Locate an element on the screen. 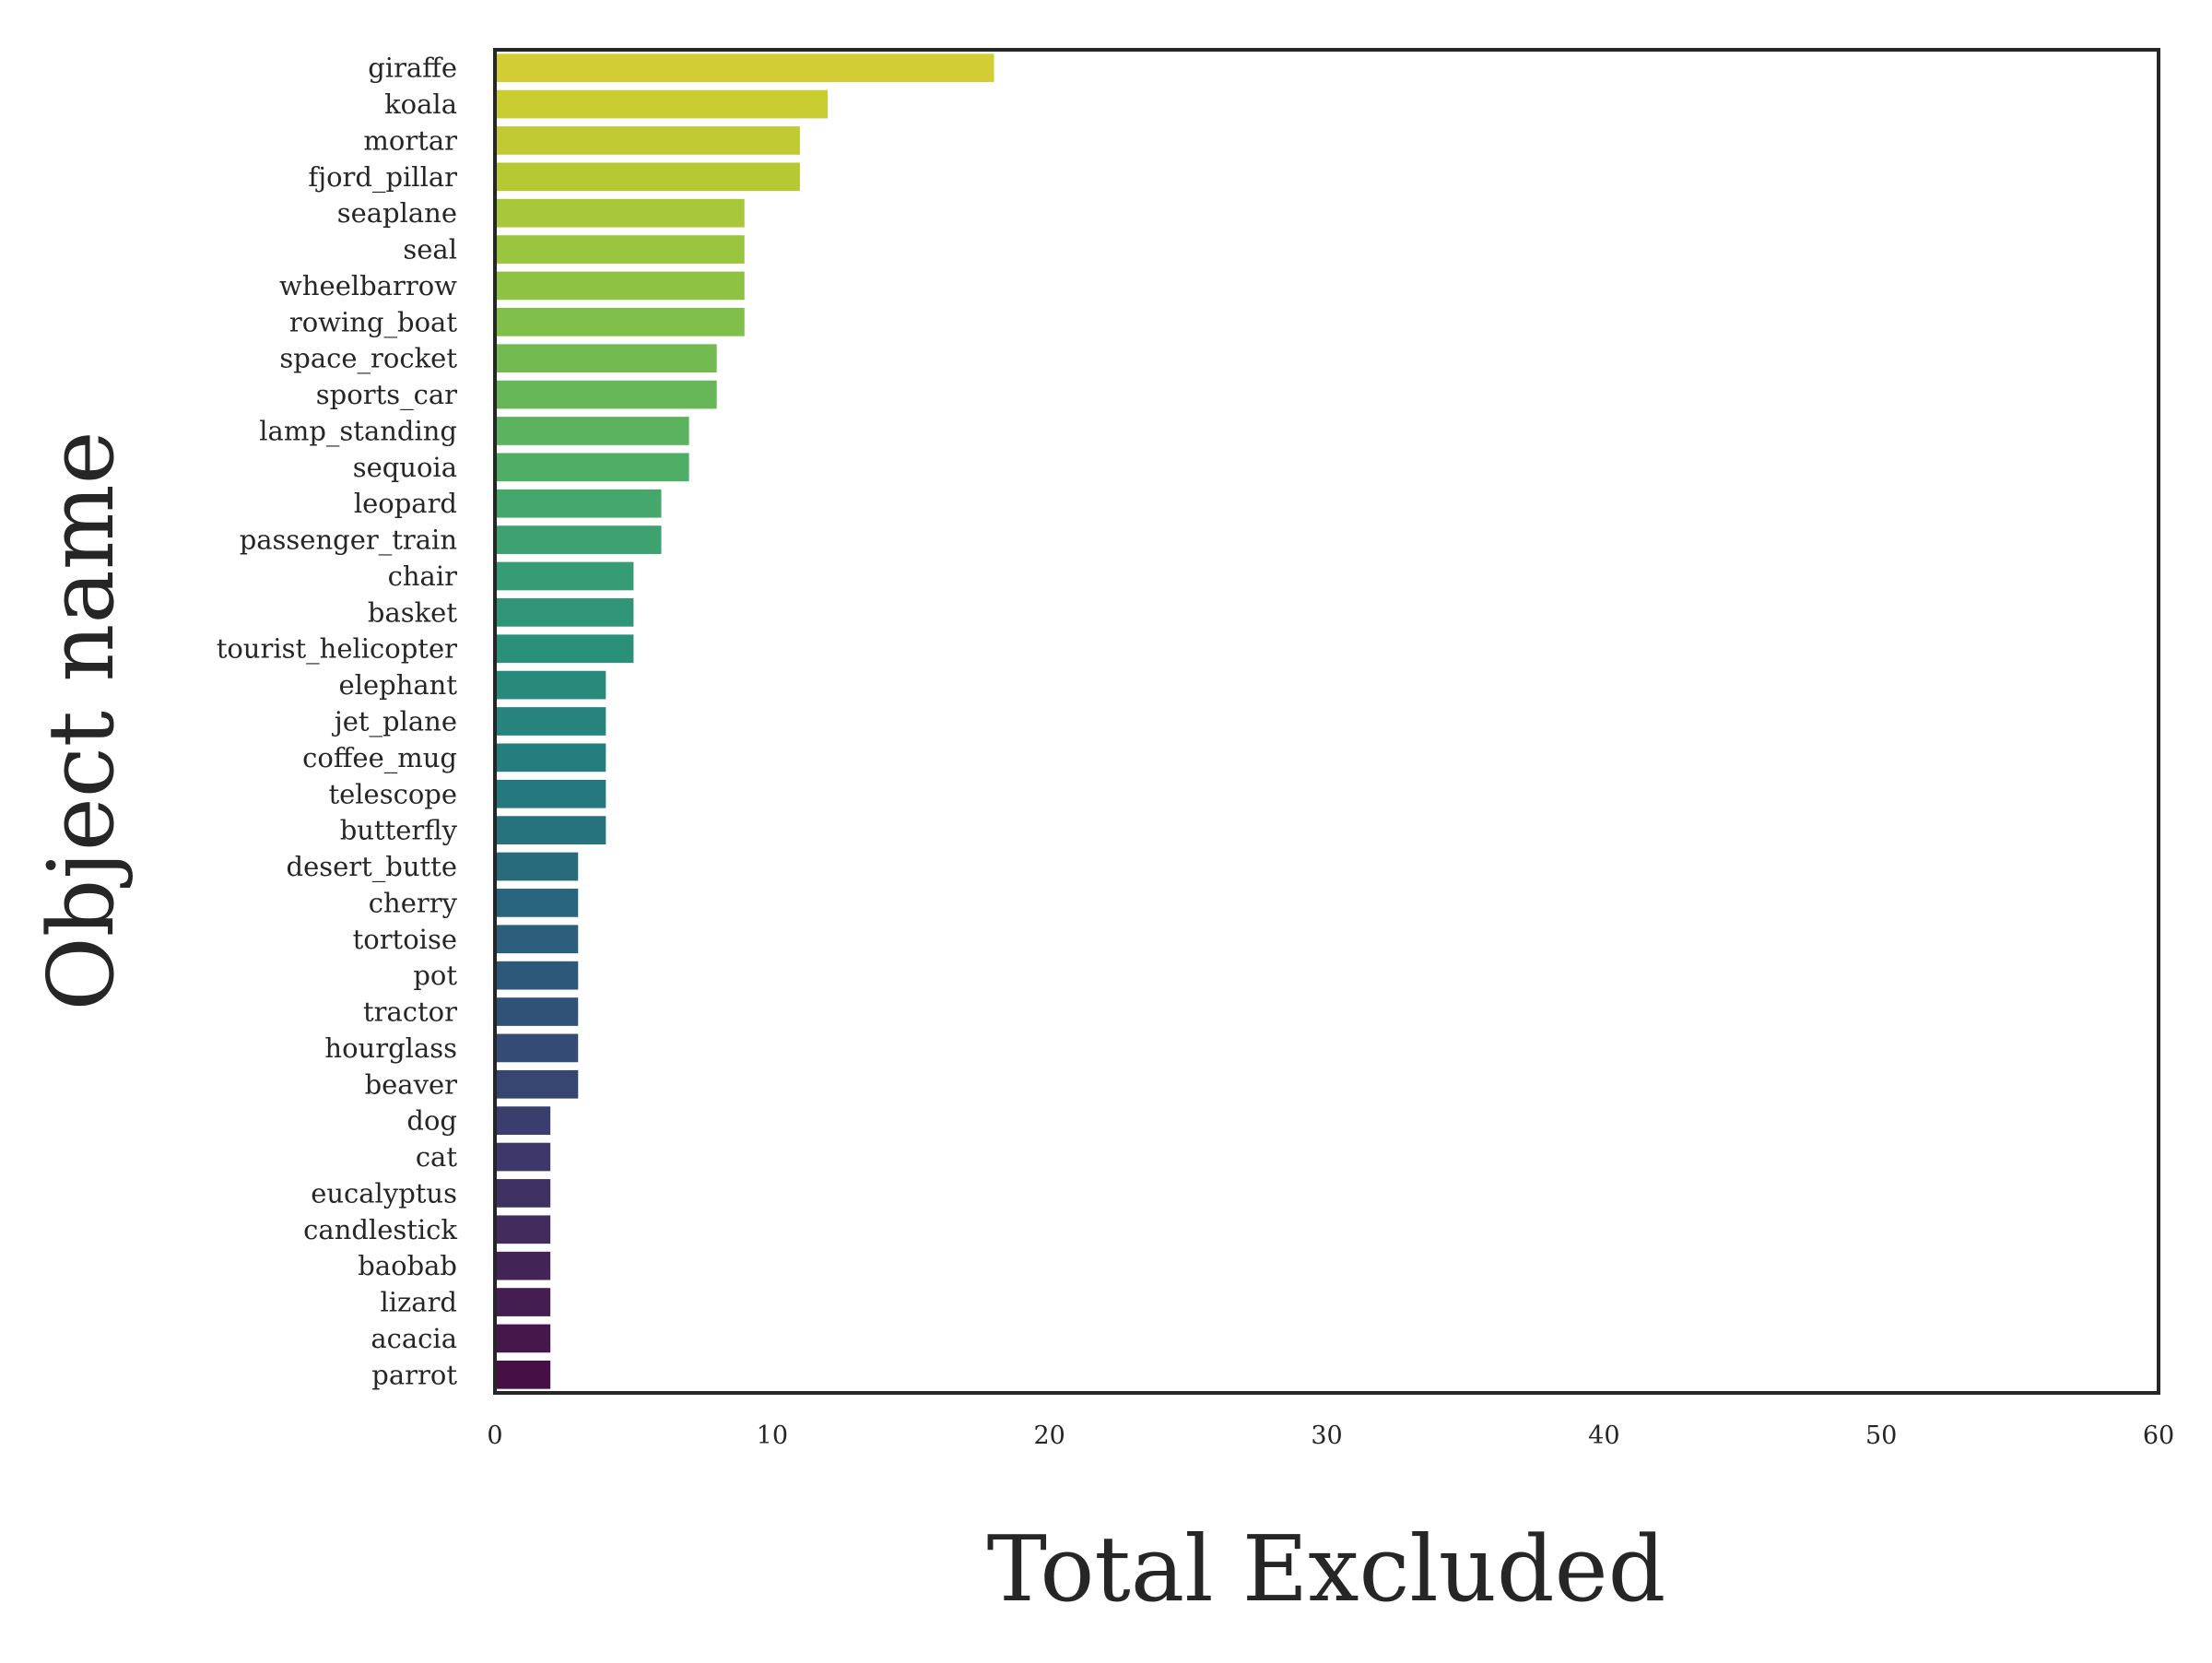 Image resolution: width=2212 pixels, height=1663 pixels. category-label-rowing-boat: rowing_boat is located at coordinates (373, 322).